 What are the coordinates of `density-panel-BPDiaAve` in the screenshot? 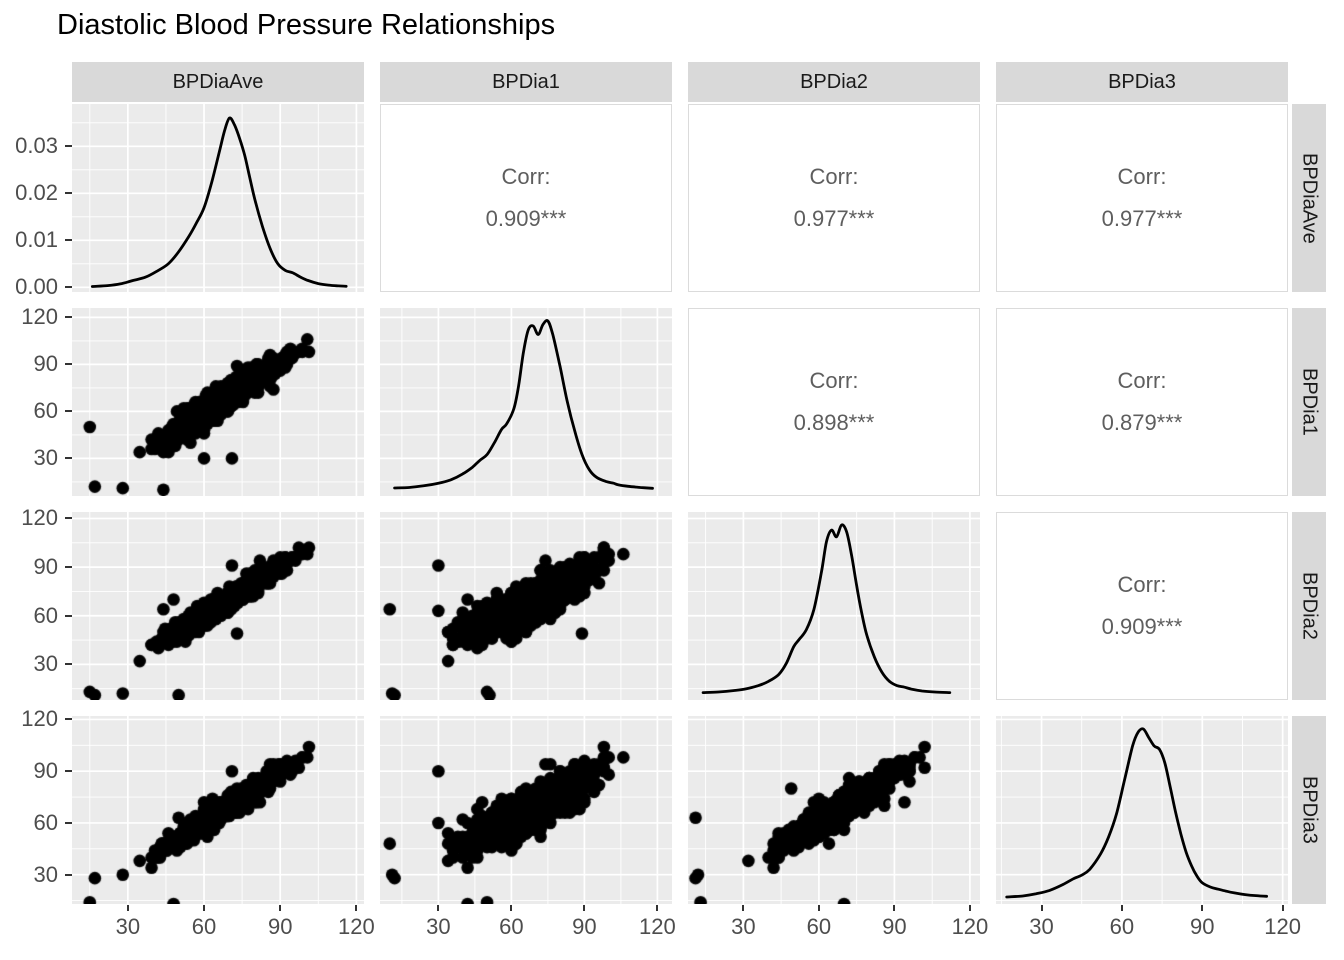 It's located at (218, 198).